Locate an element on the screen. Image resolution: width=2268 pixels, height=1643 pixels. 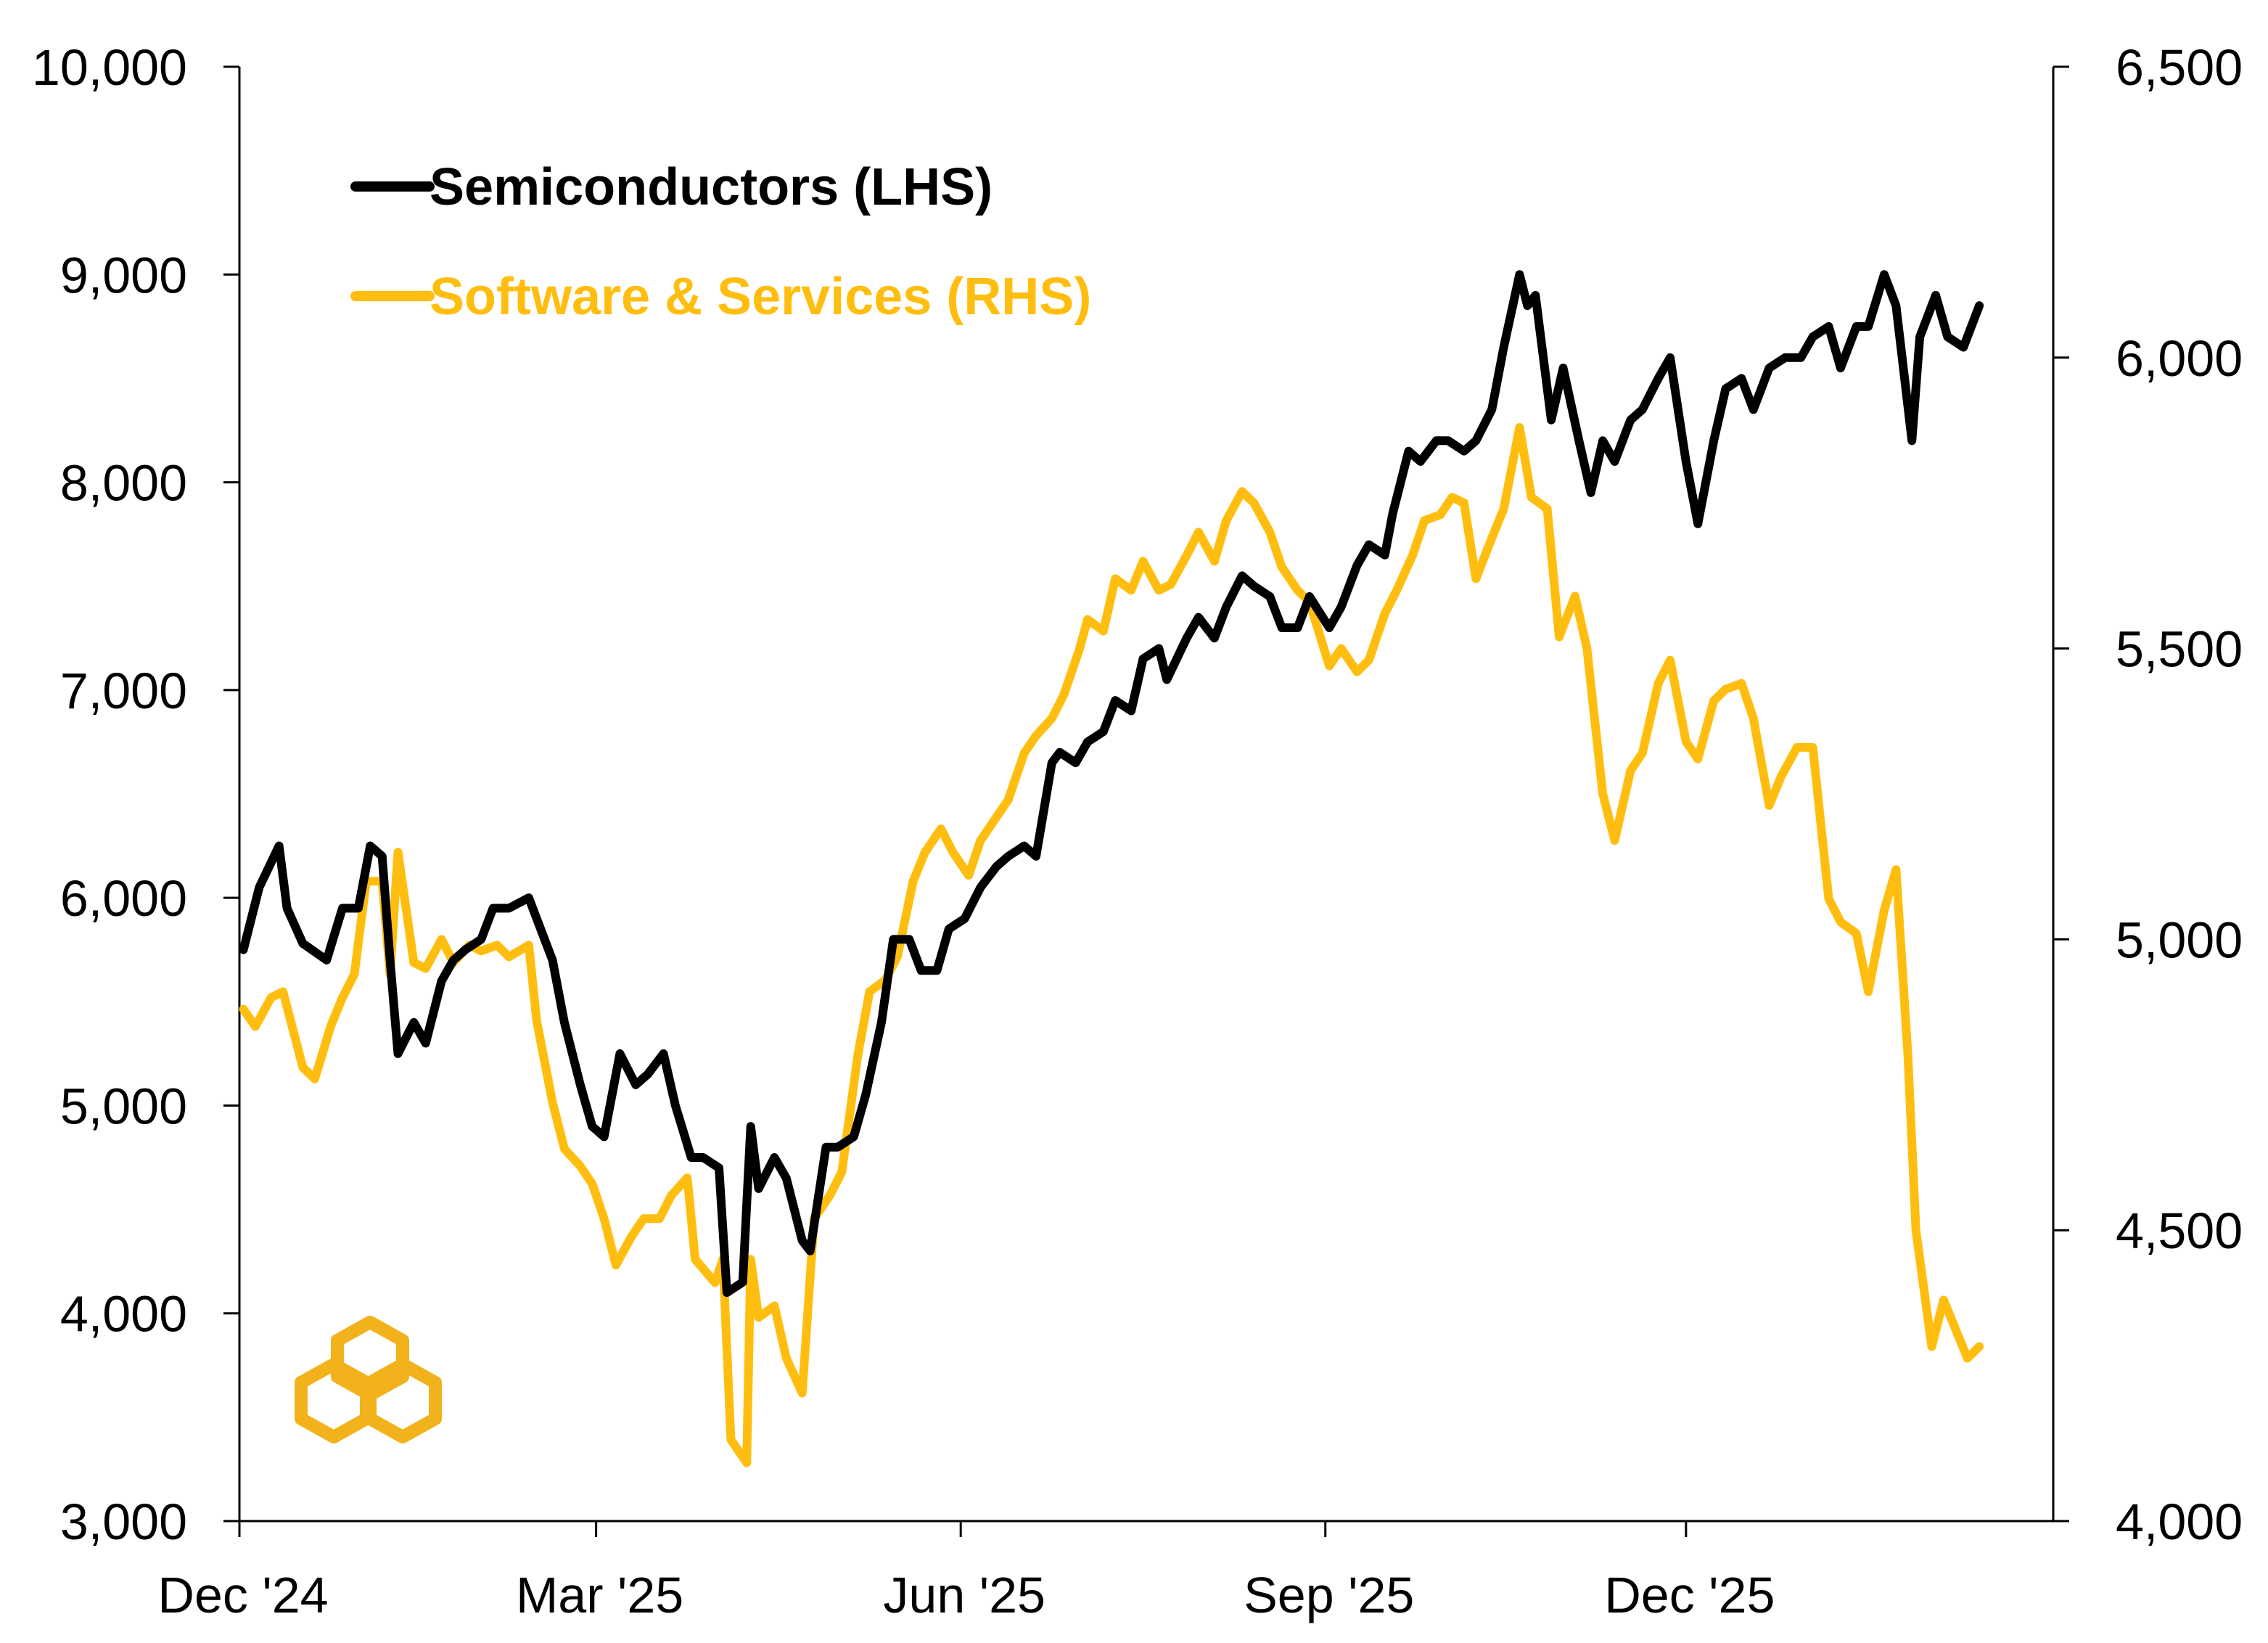
y-right-tick-label: 6,500 is located at coordinates (2180, 68).